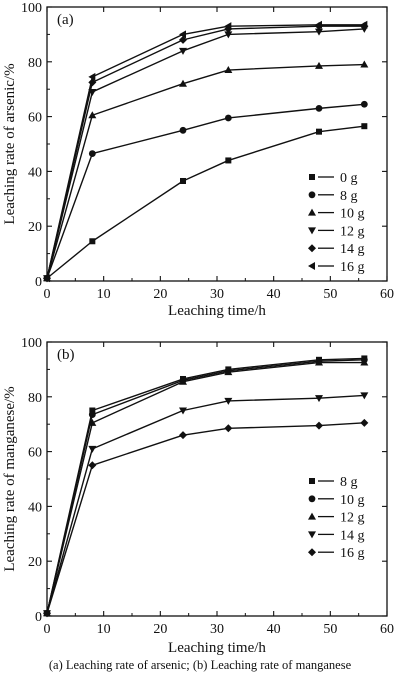 The image size is (400, 683). What do you see at coordinates (333, 178) in the screenshot?
I see `legend-item: 0 g` at bounding box center [333, 178].